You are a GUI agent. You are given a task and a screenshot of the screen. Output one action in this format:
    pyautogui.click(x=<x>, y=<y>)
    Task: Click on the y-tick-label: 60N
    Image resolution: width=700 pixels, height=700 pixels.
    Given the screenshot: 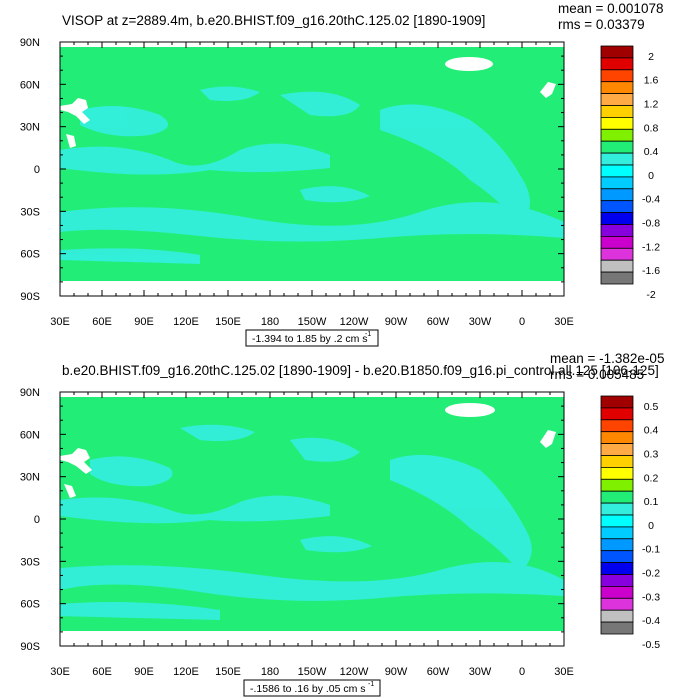 What is the action you would take?
    pyautogui.click(x=30, y=85)
    